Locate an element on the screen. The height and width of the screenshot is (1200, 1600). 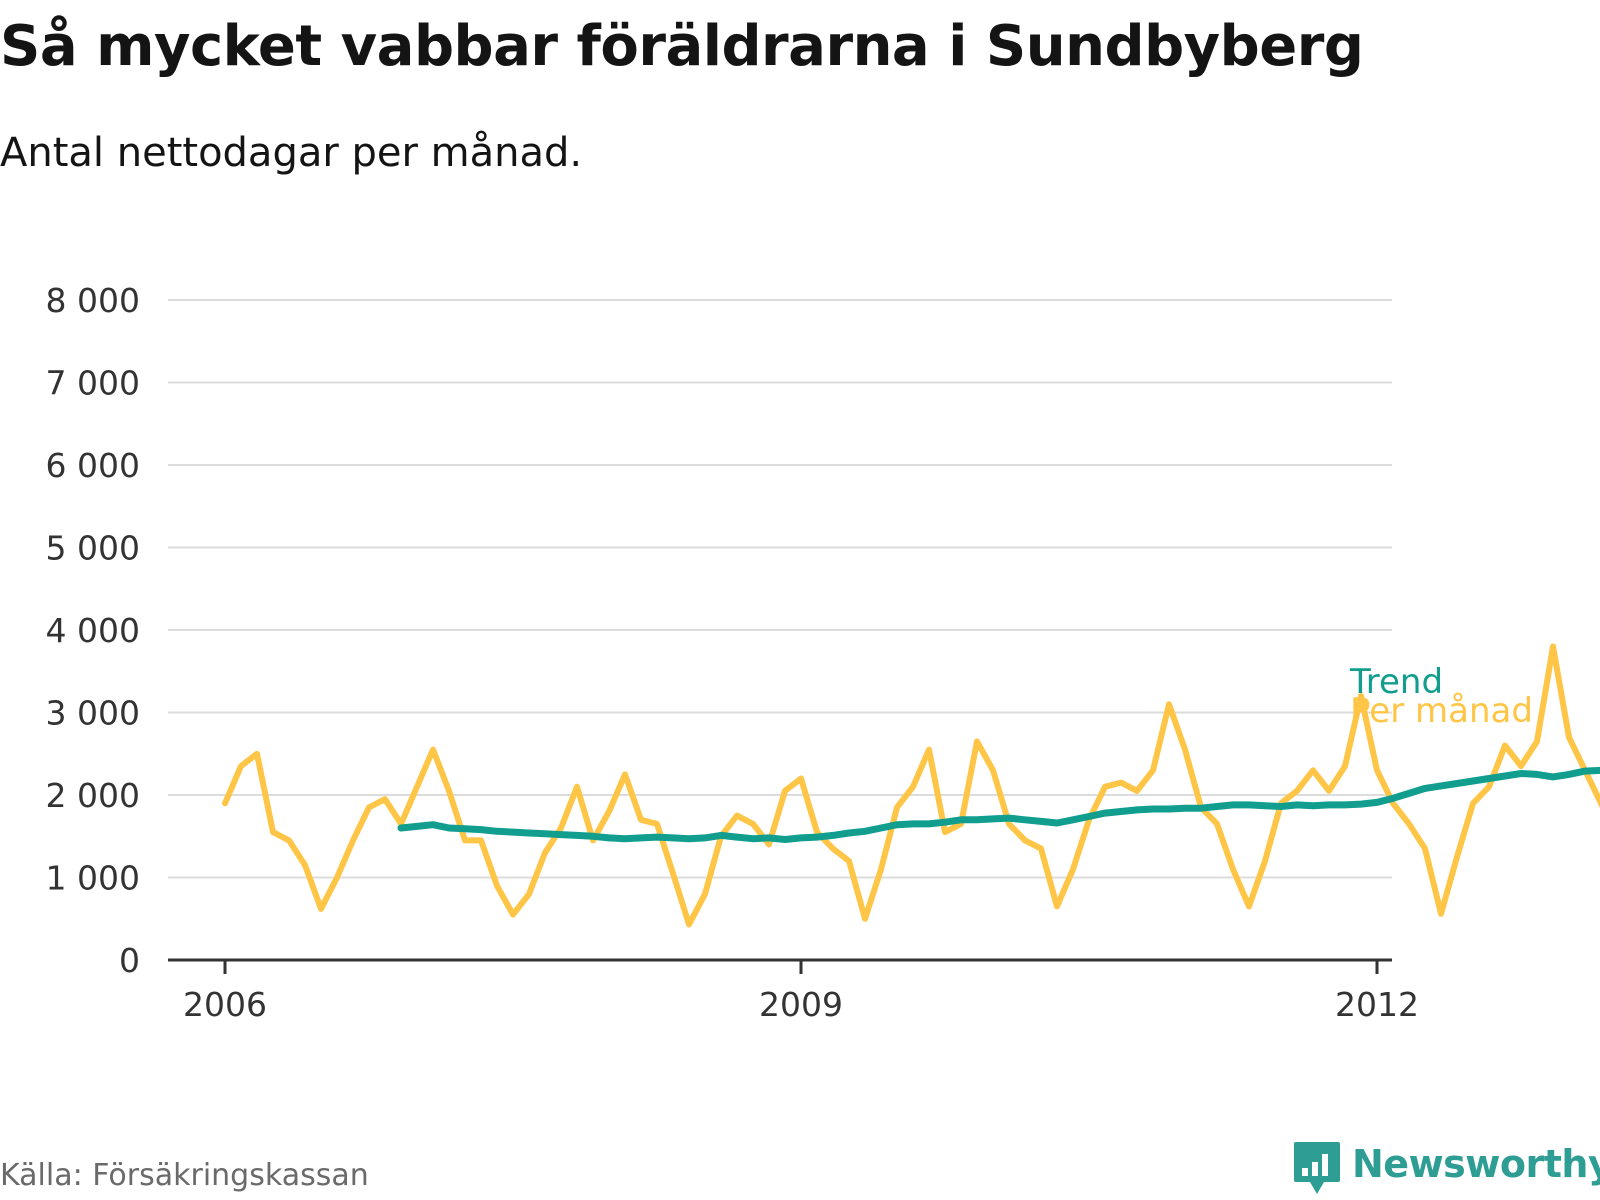
y-tick-label: 6 000 is located at coordinates (93, 465).